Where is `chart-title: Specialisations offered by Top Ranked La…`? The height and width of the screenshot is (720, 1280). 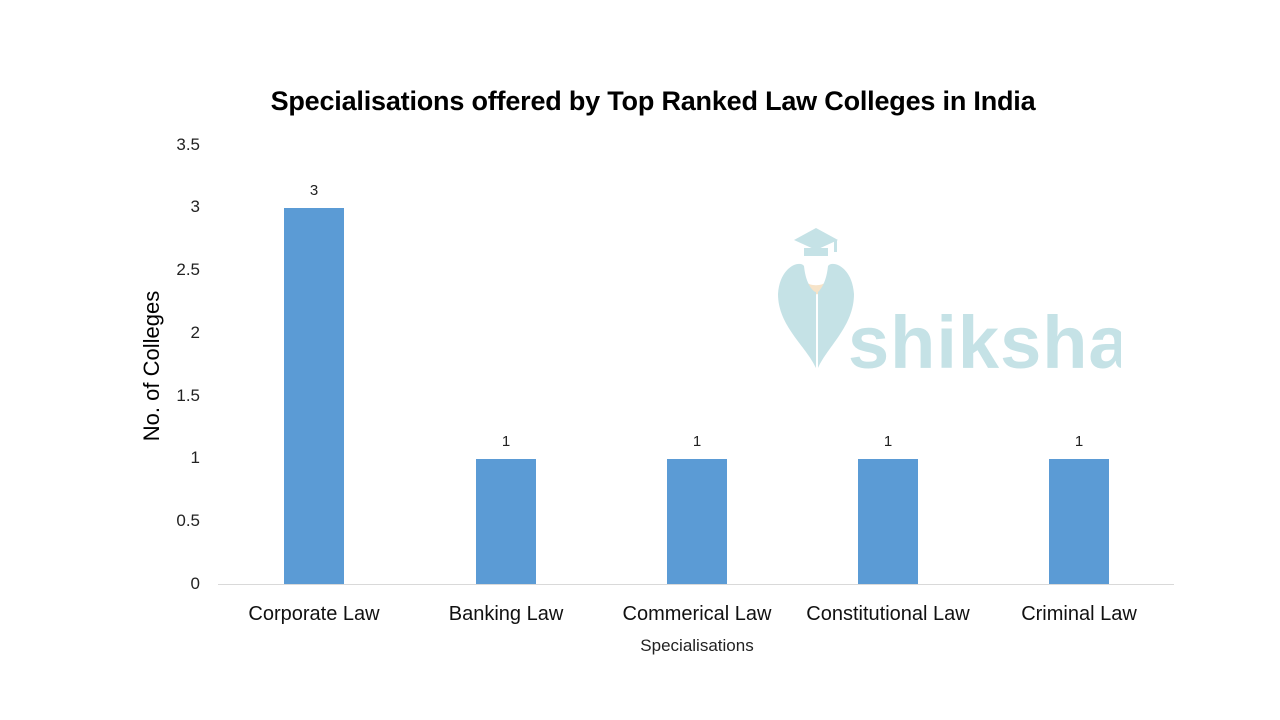
chart-title: Specialisations offered by Top Ranked La… is located at coordinates (653, 101).